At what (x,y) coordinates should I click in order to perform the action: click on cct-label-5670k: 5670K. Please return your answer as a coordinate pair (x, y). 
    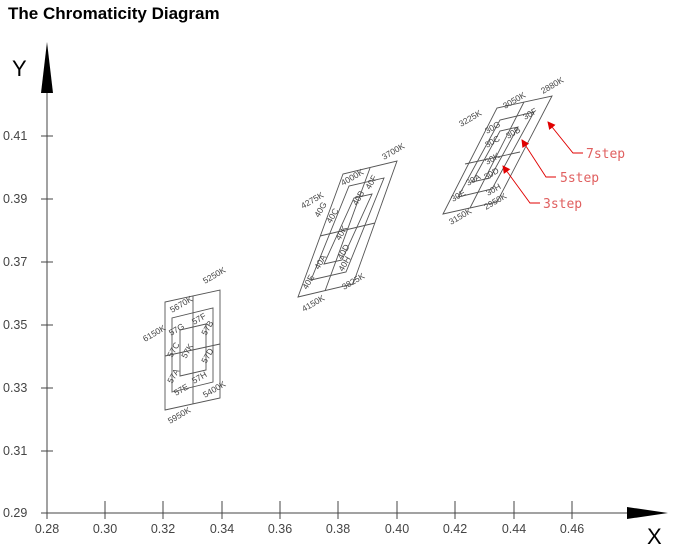
    Looking at the image, I should click on (181, 304).